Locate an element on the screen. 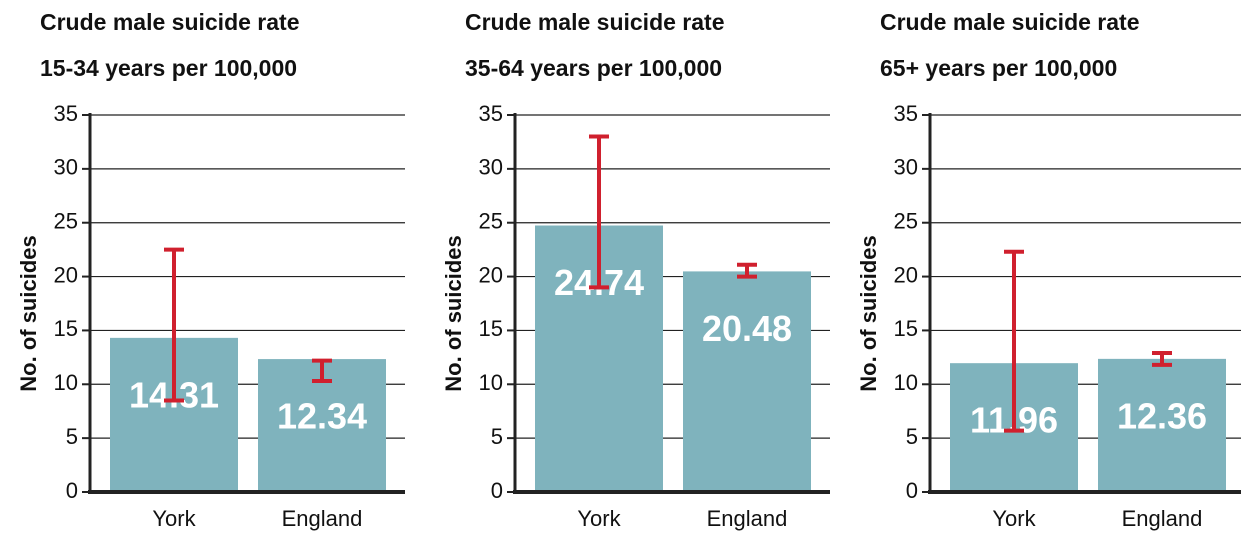 Image resolution: width=1241 pixels, height=539 pixels. value-label: 12.36 is located at coordinates (1162, 415).